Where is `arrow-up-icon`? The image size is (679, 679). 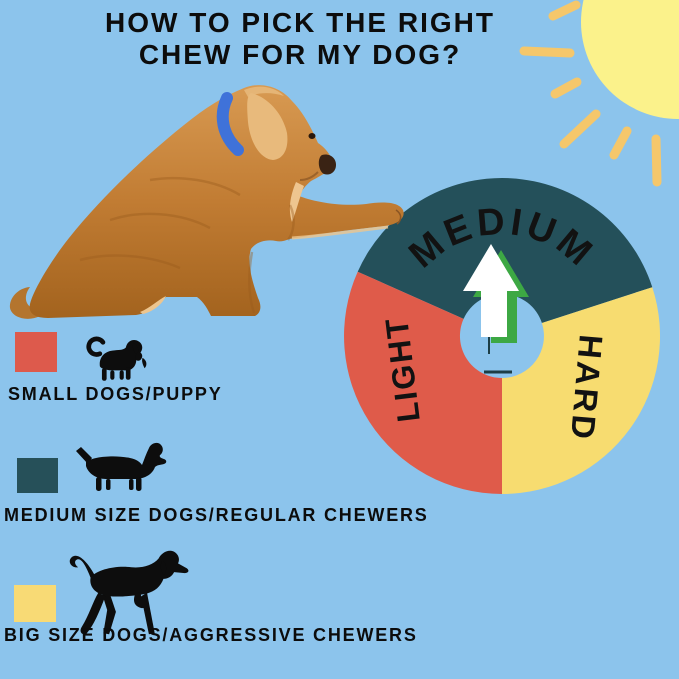
arrow-up-icon is located at coordinates (496, 309).